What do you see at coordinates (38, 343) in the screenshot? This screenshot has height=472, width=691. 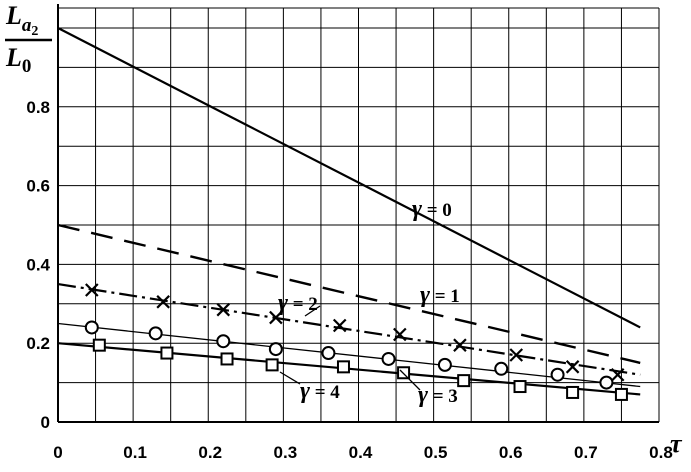 I see `y-tick-label: 0.2` at bounding box center [38, 343].